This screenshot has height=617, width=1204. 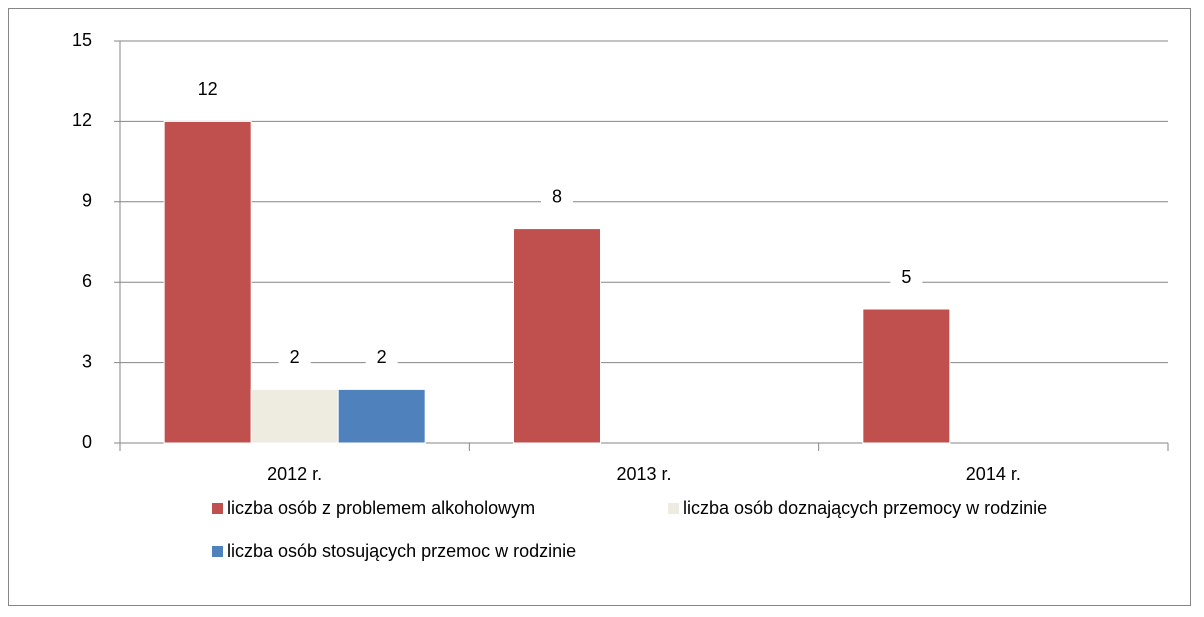 What do you see at coordinates (294, 474) in the screenshot?
I see `x-tick-label: 2012 r.` at bounding box center [294, 474].